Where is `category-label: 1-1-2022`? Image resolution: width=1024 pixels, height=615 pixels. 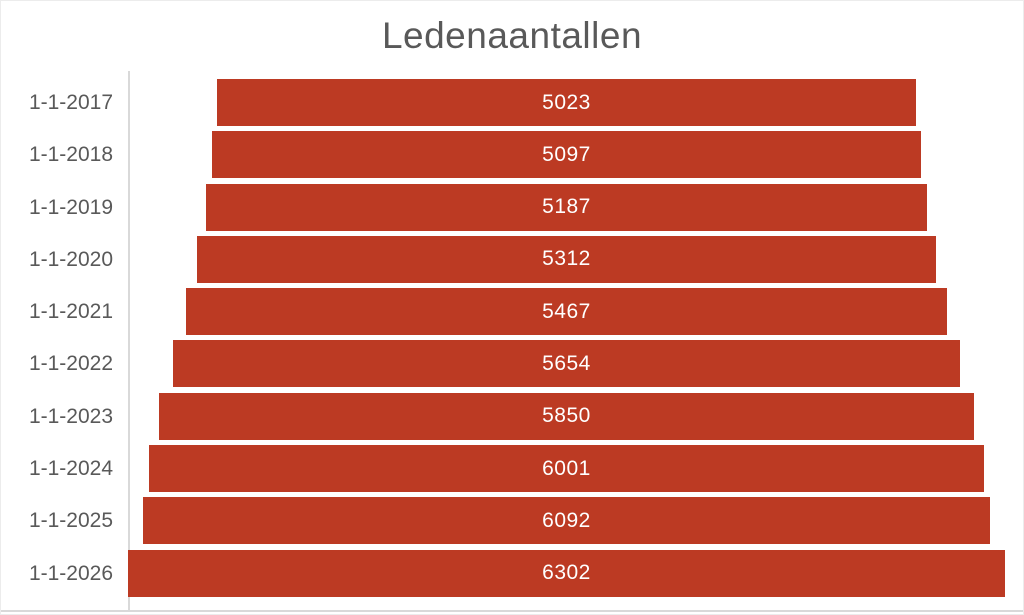 category-label: 1-1-2022 is located at coordinates (70, 364).